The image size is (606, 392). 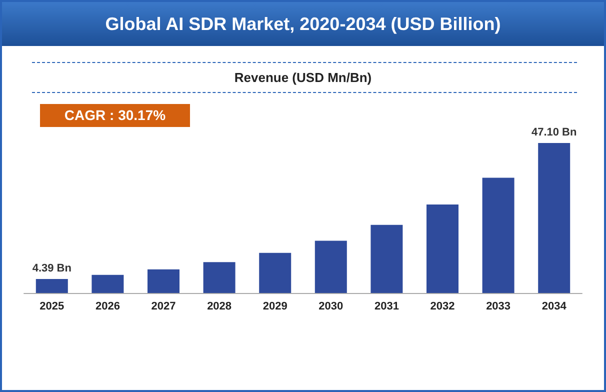 What do you see at coordinates (219, 306) in the screenshot?
I see `x-tick-label: 2028` at bounding box center [219, 306].